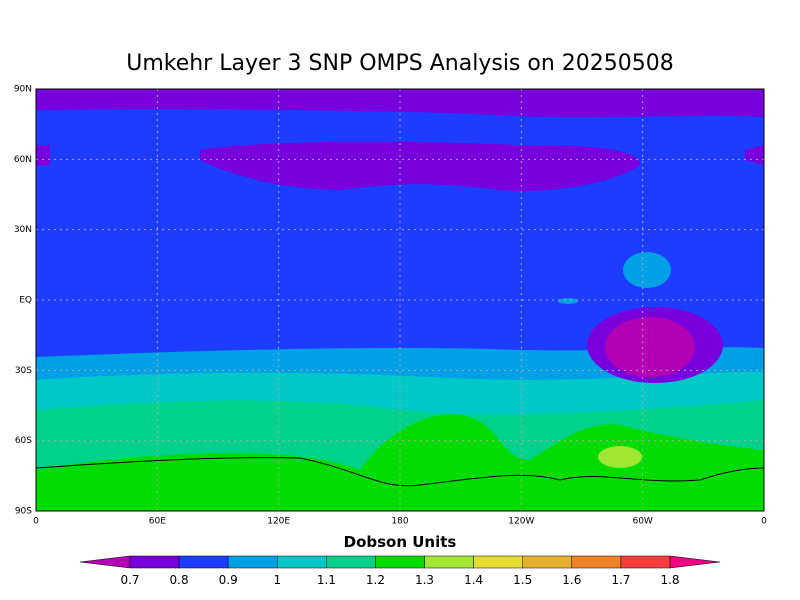  What do you see at coordinates (23, 371) in the screenshot?
I see `lat-label: 30S` at bounding box center [23, 371].